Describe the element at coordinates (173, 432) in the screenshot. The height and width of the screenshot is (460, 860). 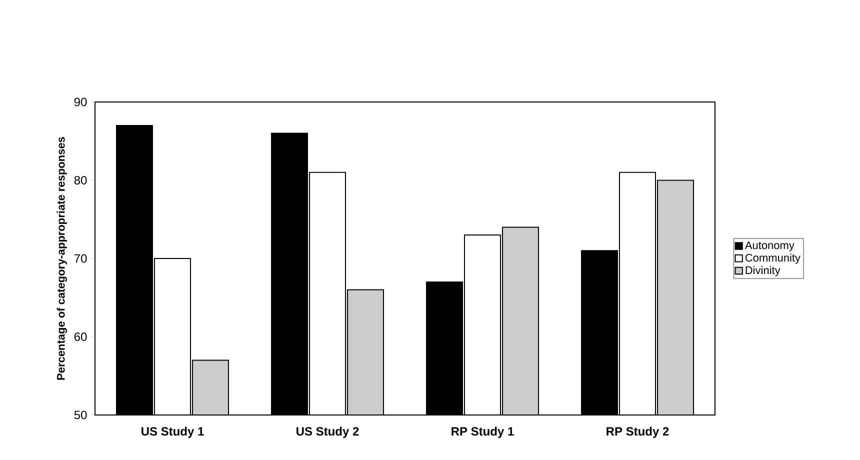
I see `x-tick-label: US Study 1` at that location.